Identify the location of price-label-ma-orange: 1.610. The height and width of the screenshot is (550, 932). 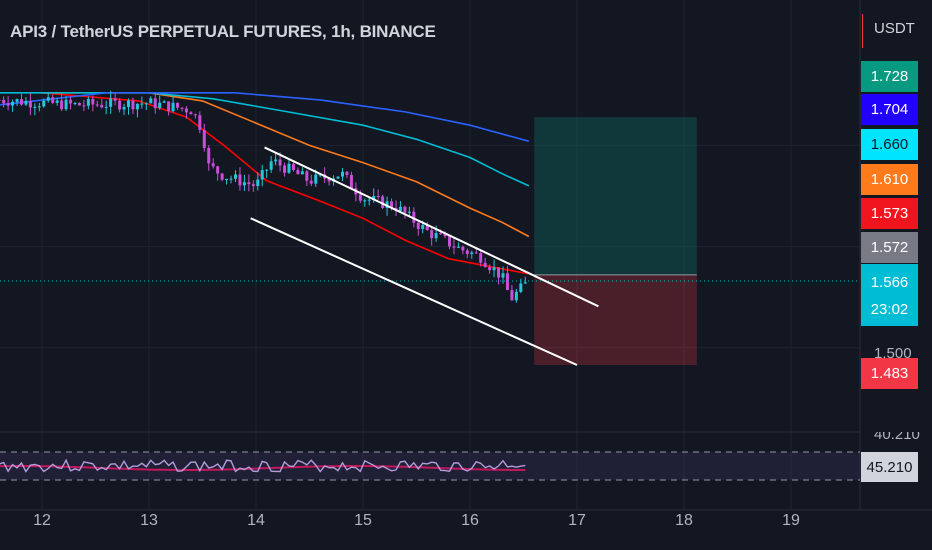
(889, 179).